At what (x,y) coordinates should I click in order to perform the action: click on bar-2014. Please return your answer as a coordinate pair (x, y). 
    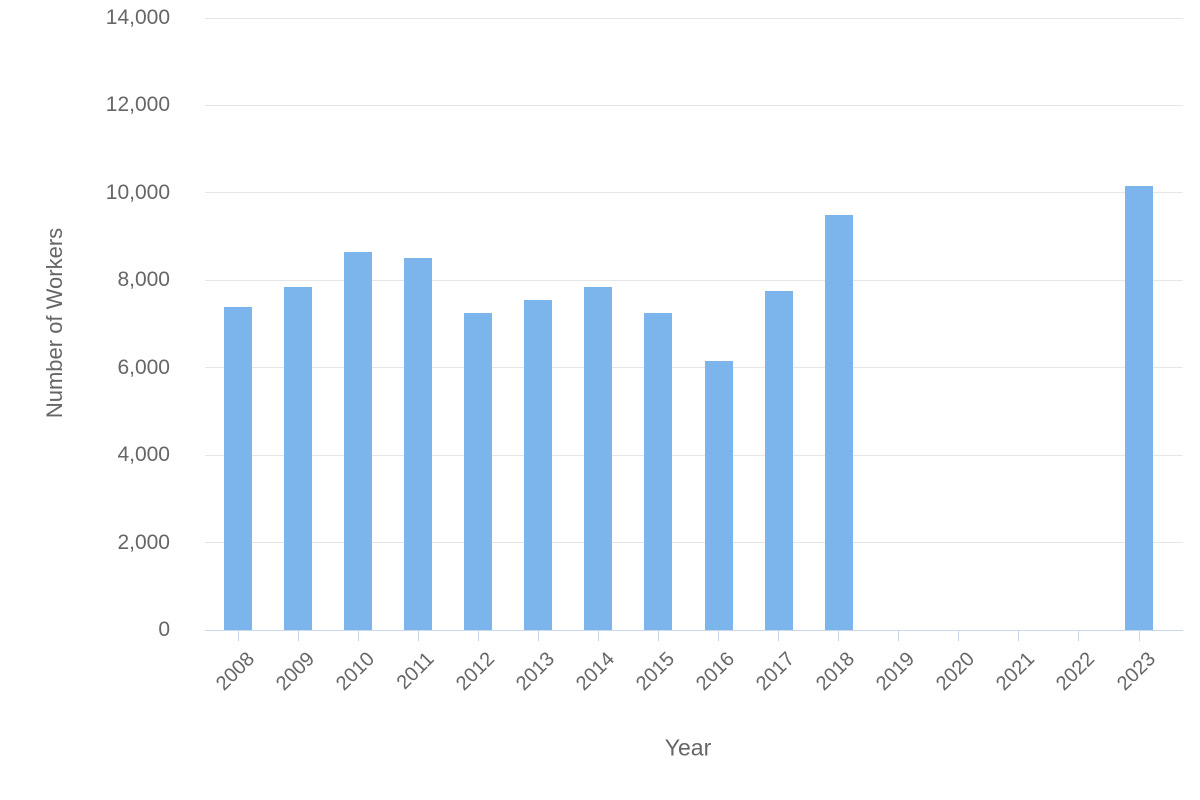
    Looking at the image, I should click on (598, 458).